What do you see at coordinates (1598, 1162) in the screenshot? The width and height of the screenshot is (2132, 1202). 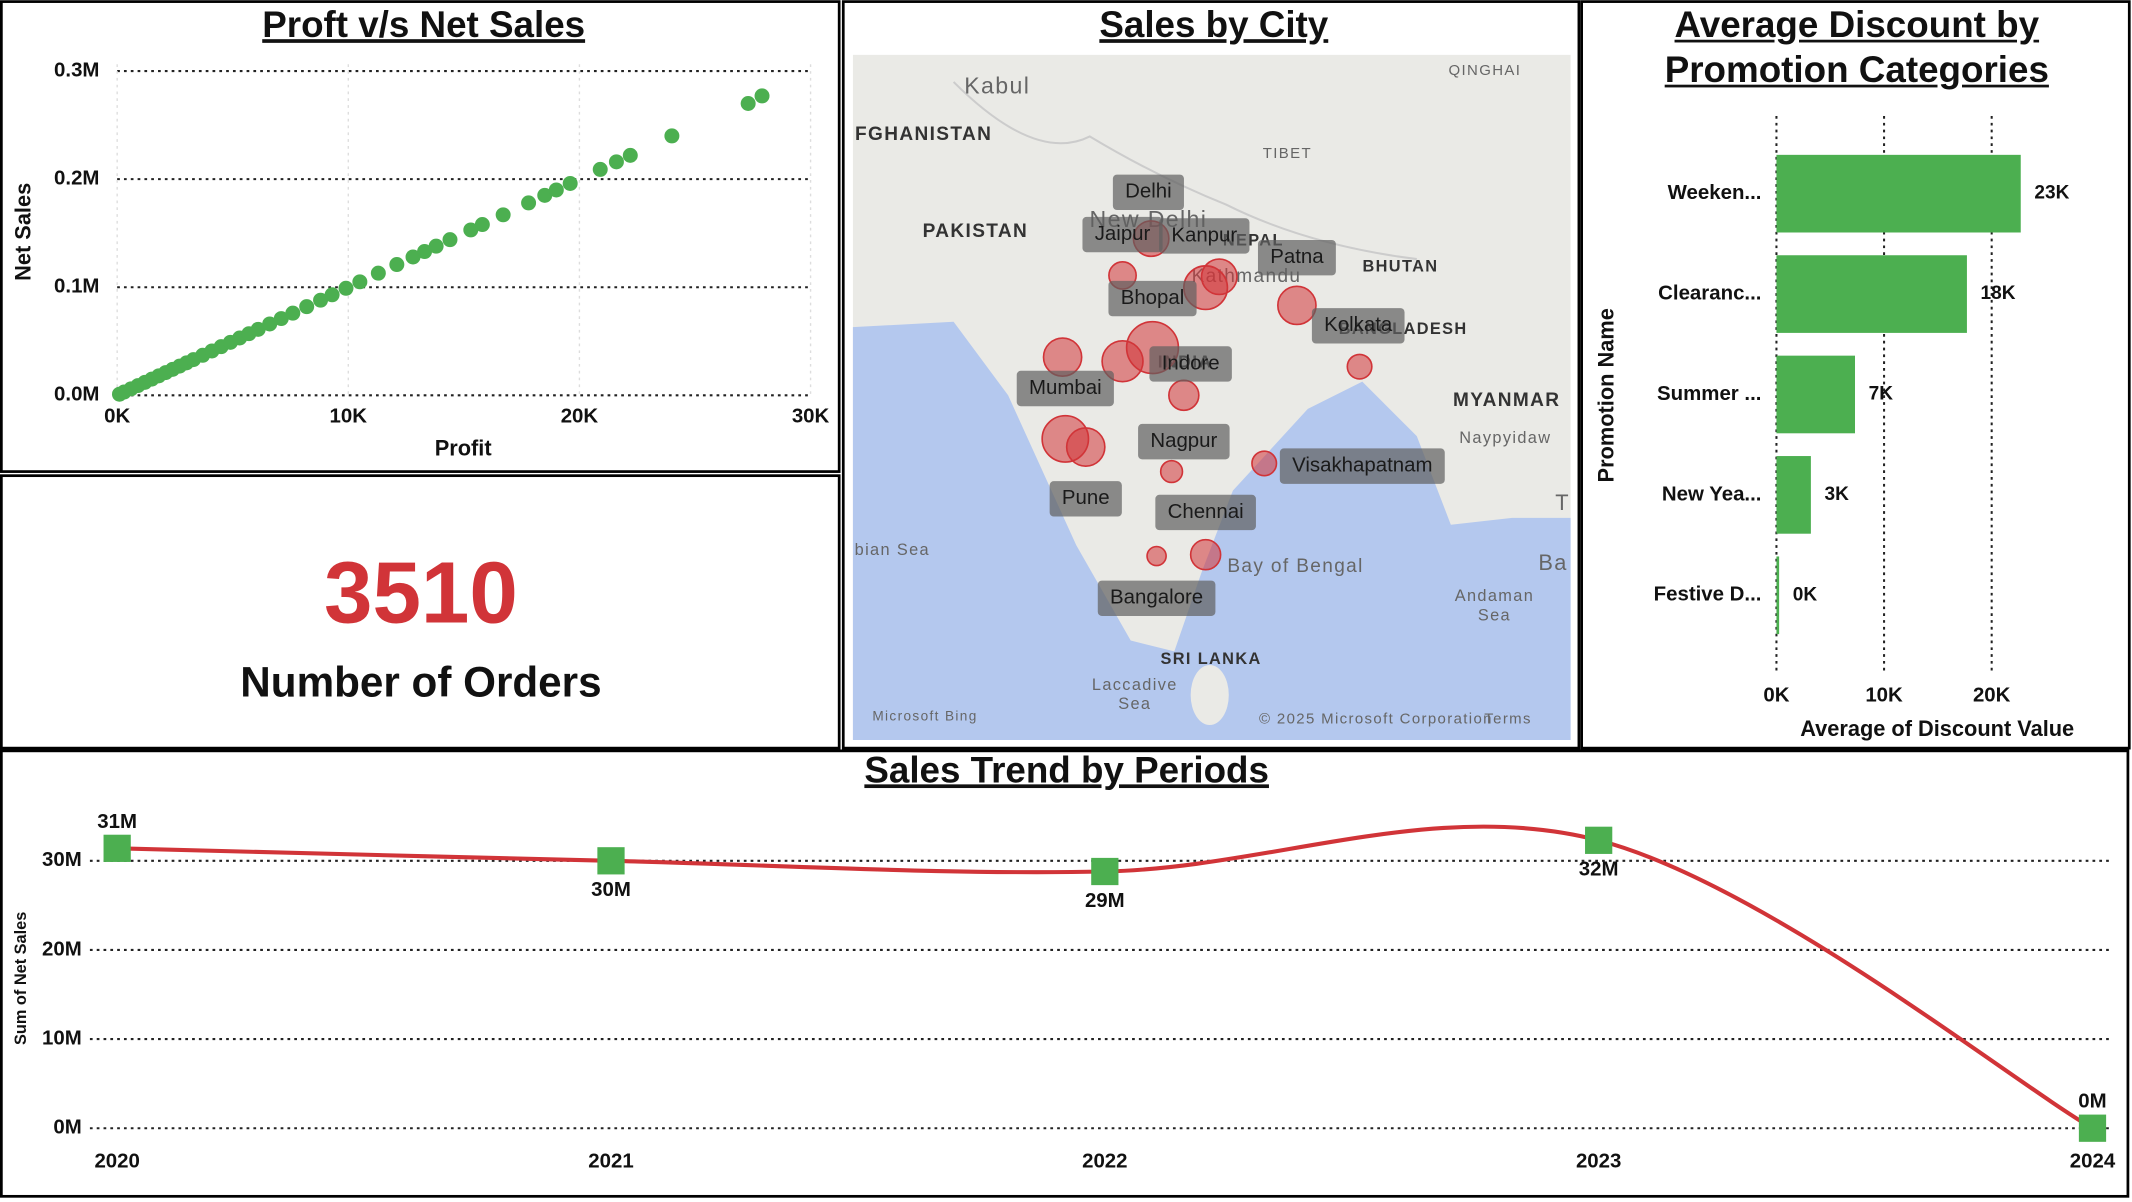 I see `x-tick-label: 2023` at bounding box center [1598, 1162].